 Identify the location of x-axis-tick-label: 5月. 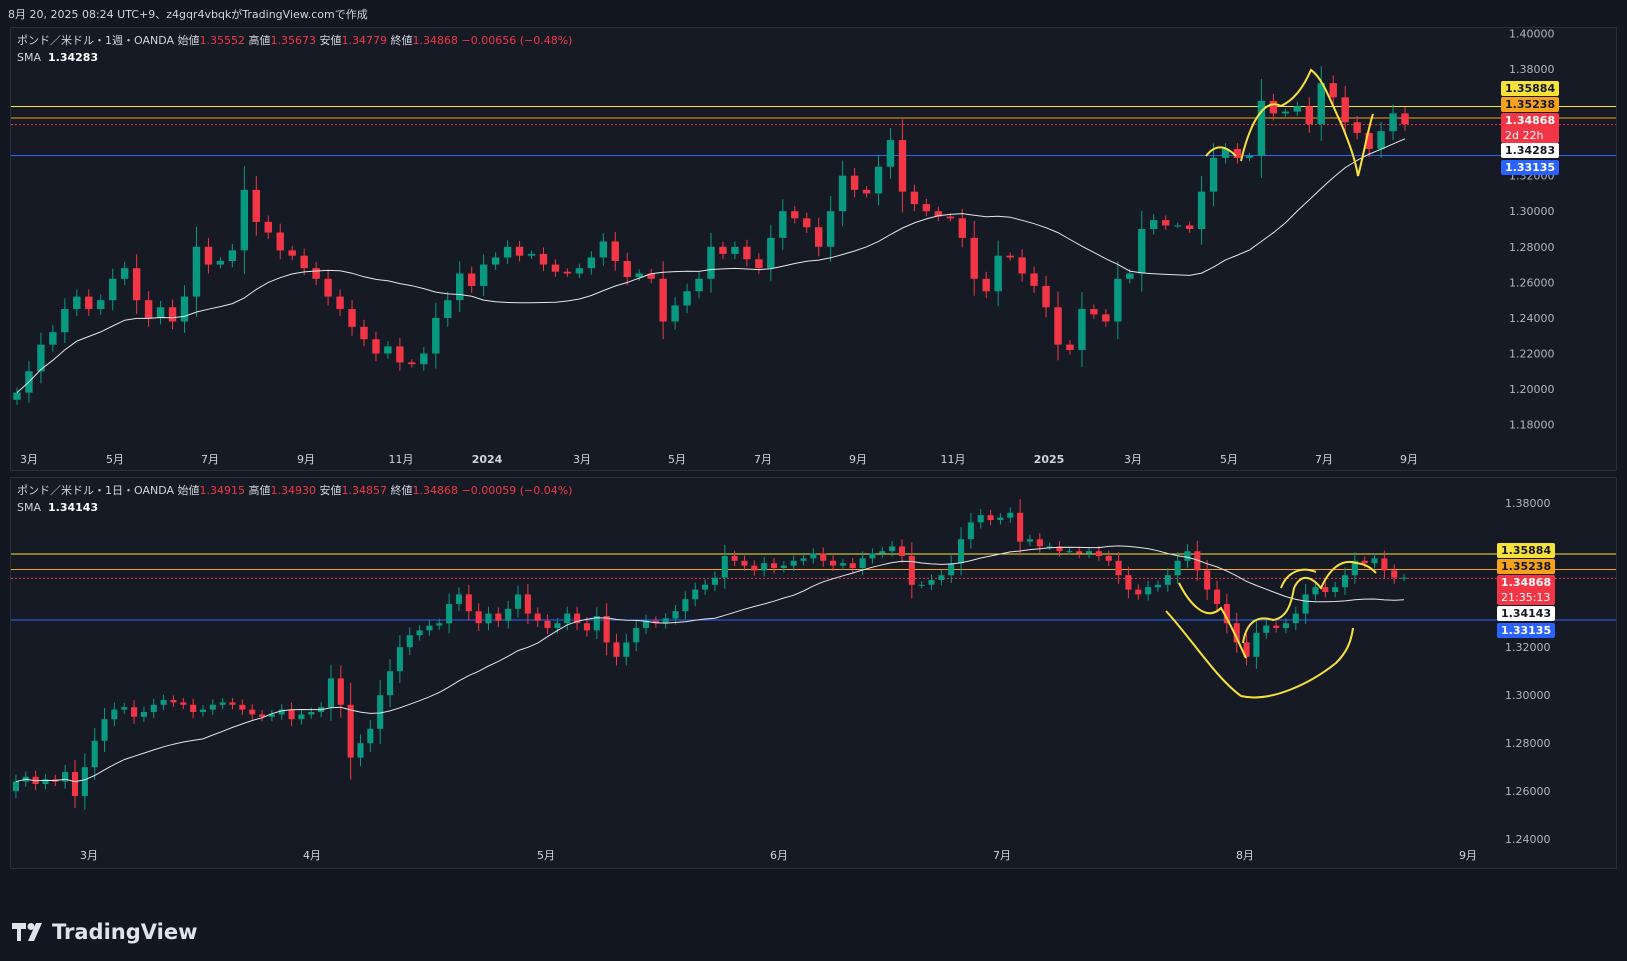
(546, 855).